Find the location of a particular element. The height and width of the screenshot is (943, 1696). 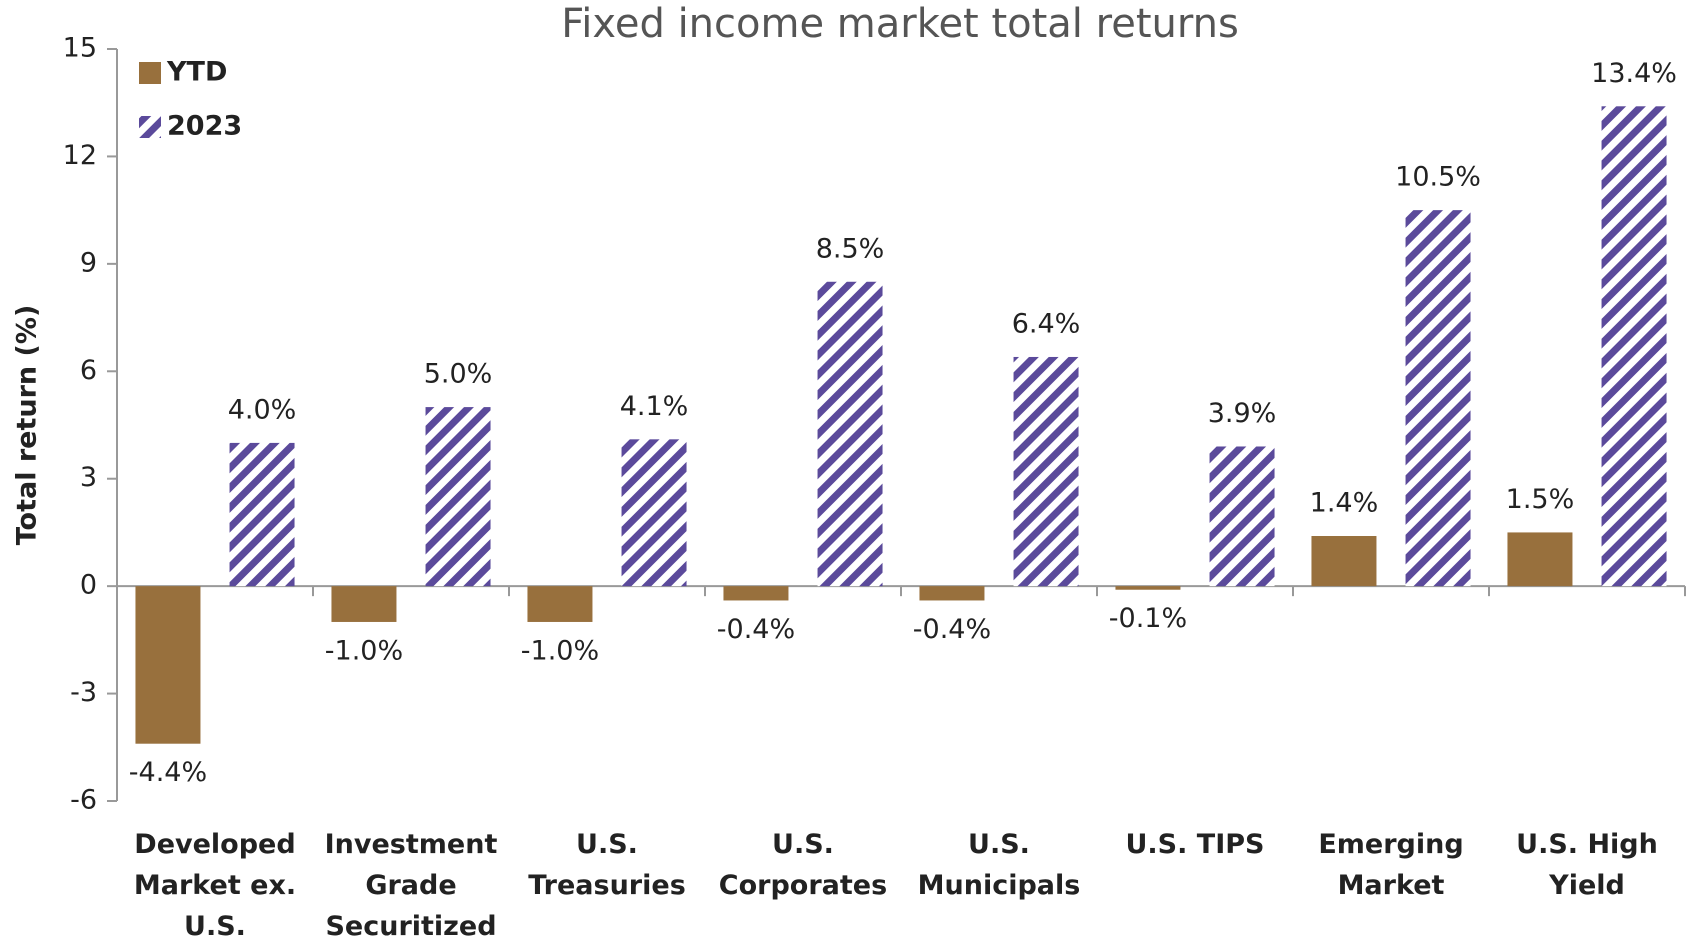

y-tick-label: -6 is located at coordinates (83, 800).